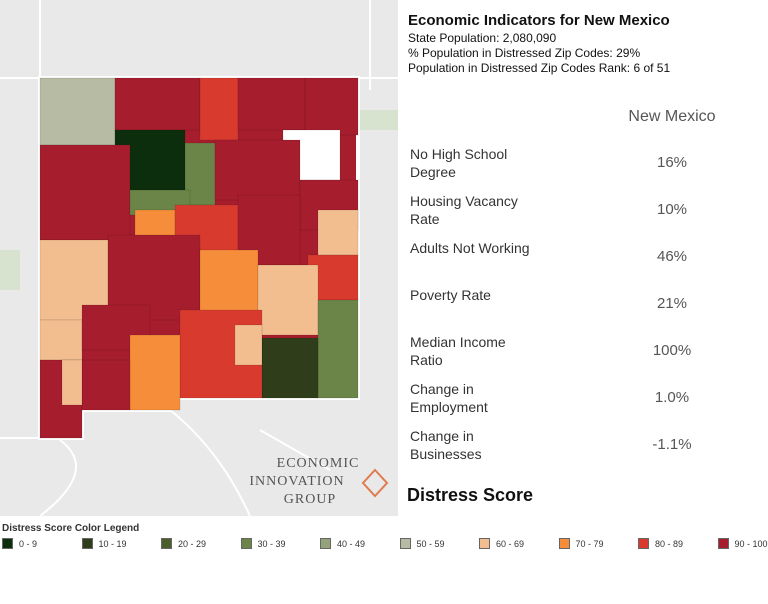  I want to click on stat-line: State Population: 2,080,090, so click(482, 38).